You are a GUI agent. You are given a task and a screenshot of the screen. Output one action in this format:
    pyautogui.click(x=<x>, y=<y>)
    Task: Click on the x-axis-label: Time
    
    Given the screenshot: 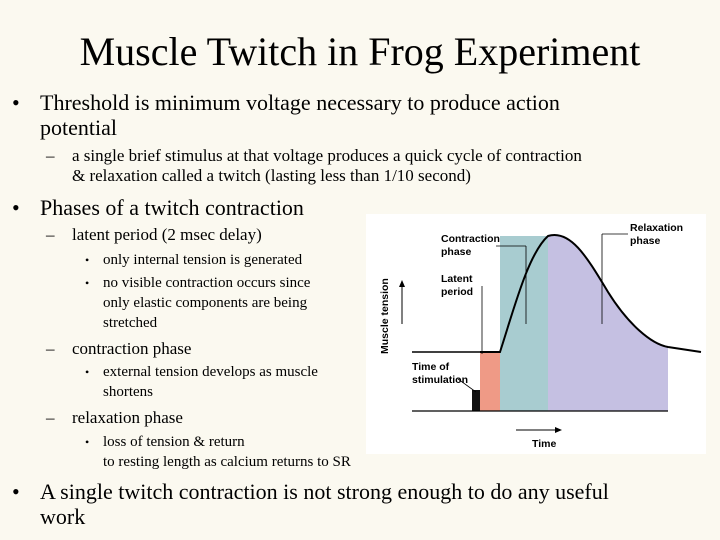 What is the action you would take?
    pyautogui.click(x=544, y=444)
    